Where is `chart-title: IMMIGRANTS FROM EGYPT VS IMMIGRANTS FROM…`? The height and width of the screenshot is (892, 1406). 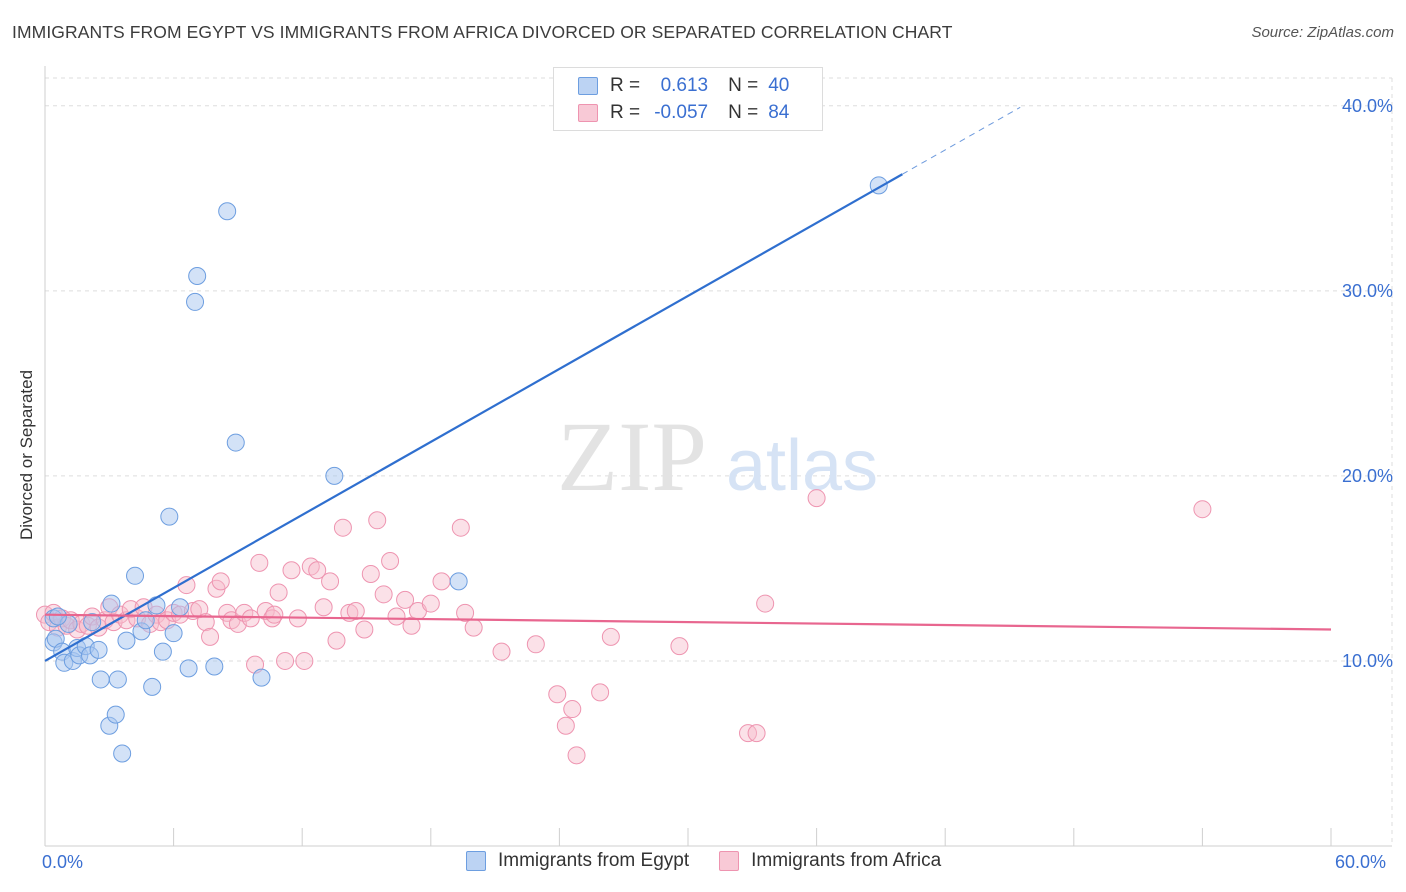
chart-title: IMMIGRANTS FROM EGYPT VS IMMIGRANTS FROM… is located at coordinates (482, 32).